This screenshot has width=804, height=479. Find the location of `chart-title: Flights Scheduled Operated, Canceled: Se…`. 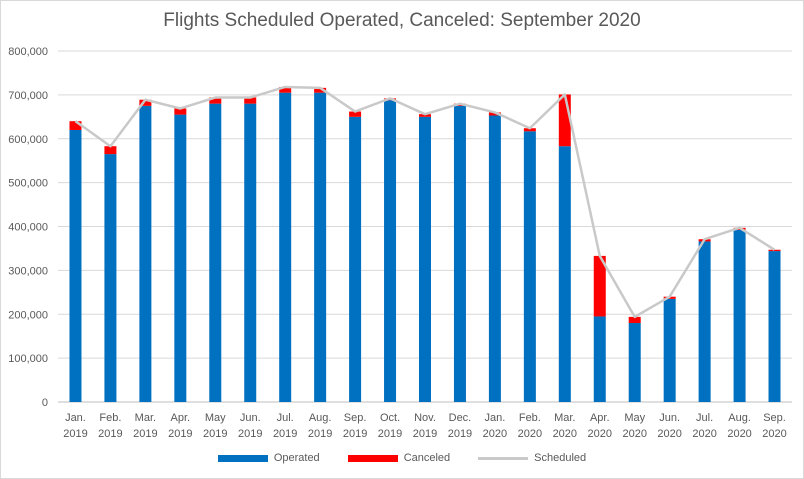

chart-title: Flights Scheduled Operated, Canceled: Se… is located at coordinates (402, 20).